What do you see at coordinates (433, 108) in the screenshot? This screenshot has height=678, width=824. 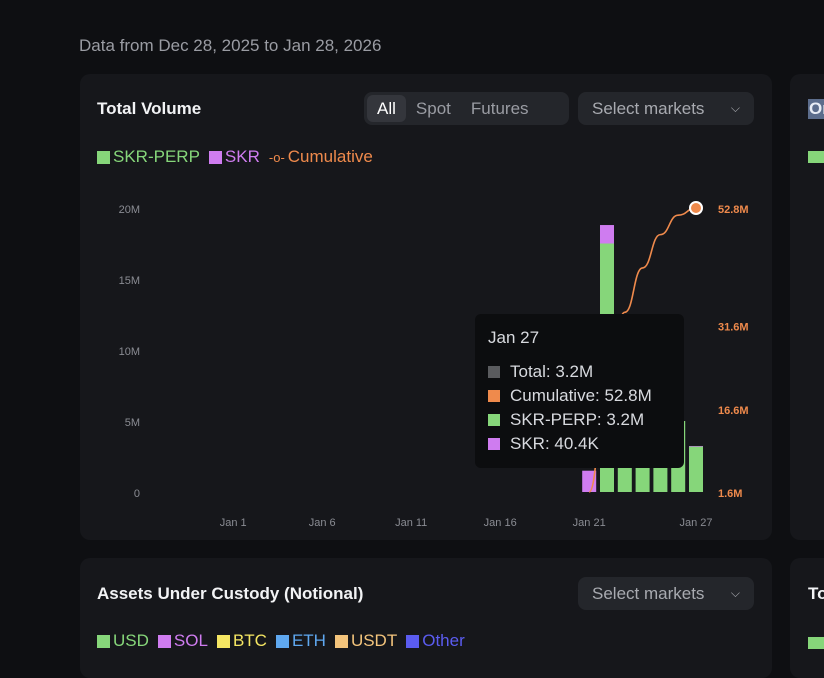 I see `tab-spot: Spot` at bounding box center [433, 108].